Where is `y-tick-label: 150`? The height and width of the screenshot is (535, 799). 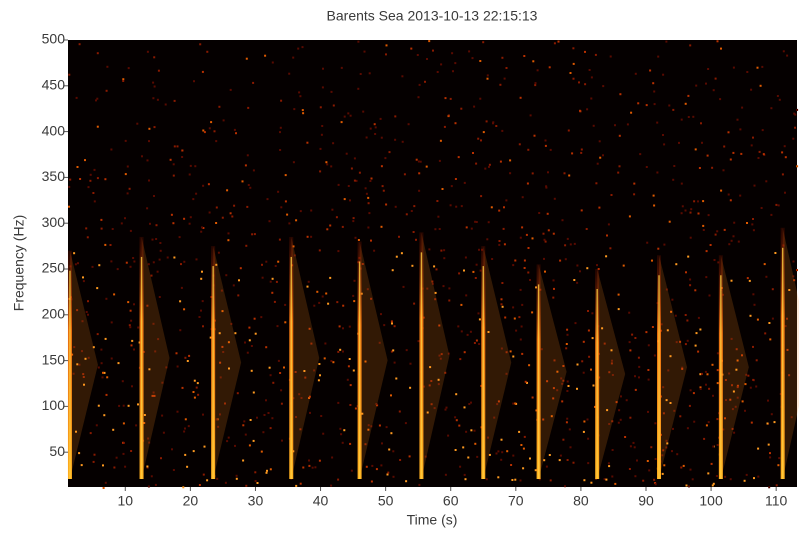 y-tick-label: 150 is located at coordinates (54, 359).